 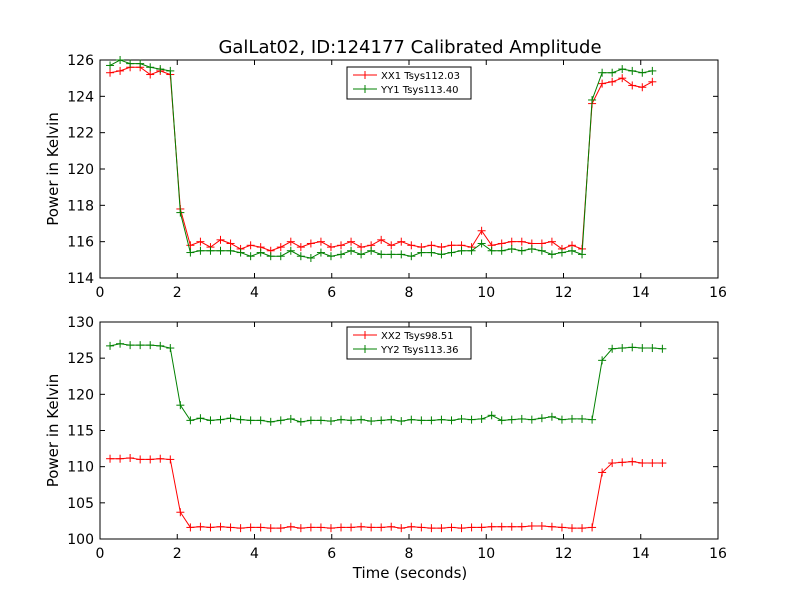 I want to click on y-tick-label: 126, so click(x=80, y=61).